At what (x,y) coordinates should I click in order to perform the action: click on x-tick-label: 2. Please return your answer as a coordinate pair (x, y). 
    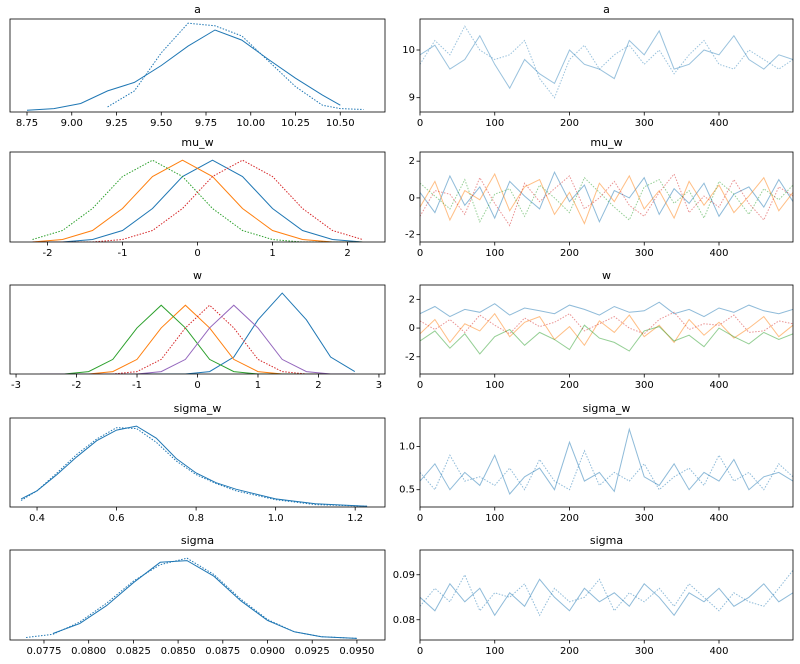
    Looking at the image, I should click on (318, 385).